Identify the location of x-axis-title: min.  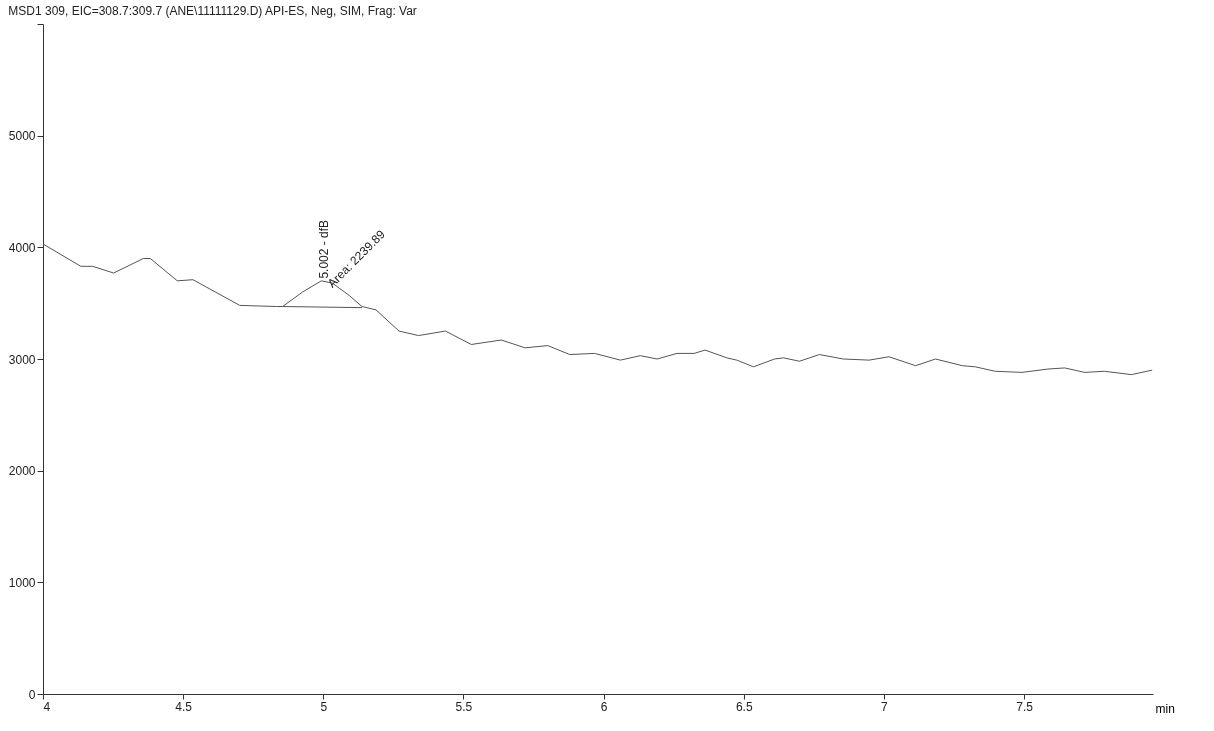
(1165, 708).